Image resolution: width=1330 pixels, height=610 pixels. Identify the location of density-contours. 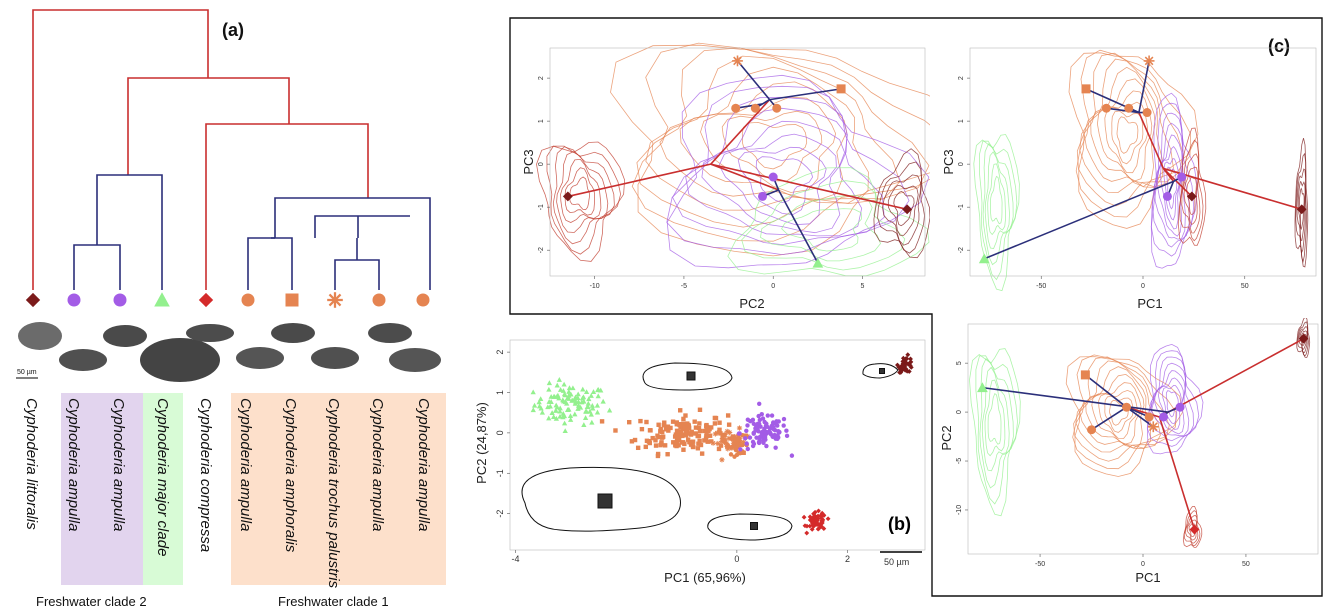
(1141, 170).